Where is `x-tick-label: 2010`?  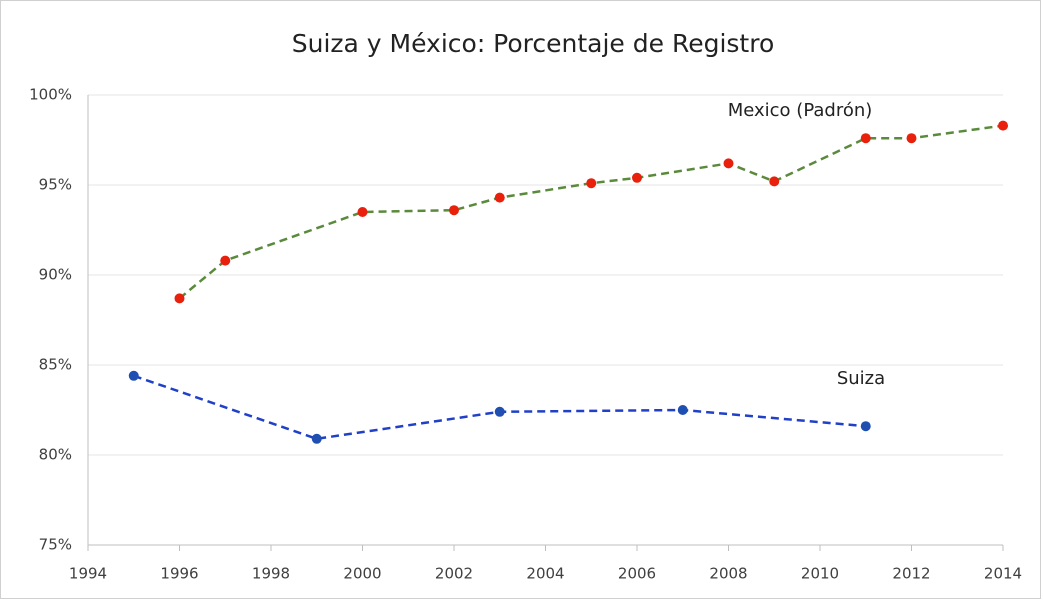 x-tick-label: 2010 is located at coordinates (820, 574).